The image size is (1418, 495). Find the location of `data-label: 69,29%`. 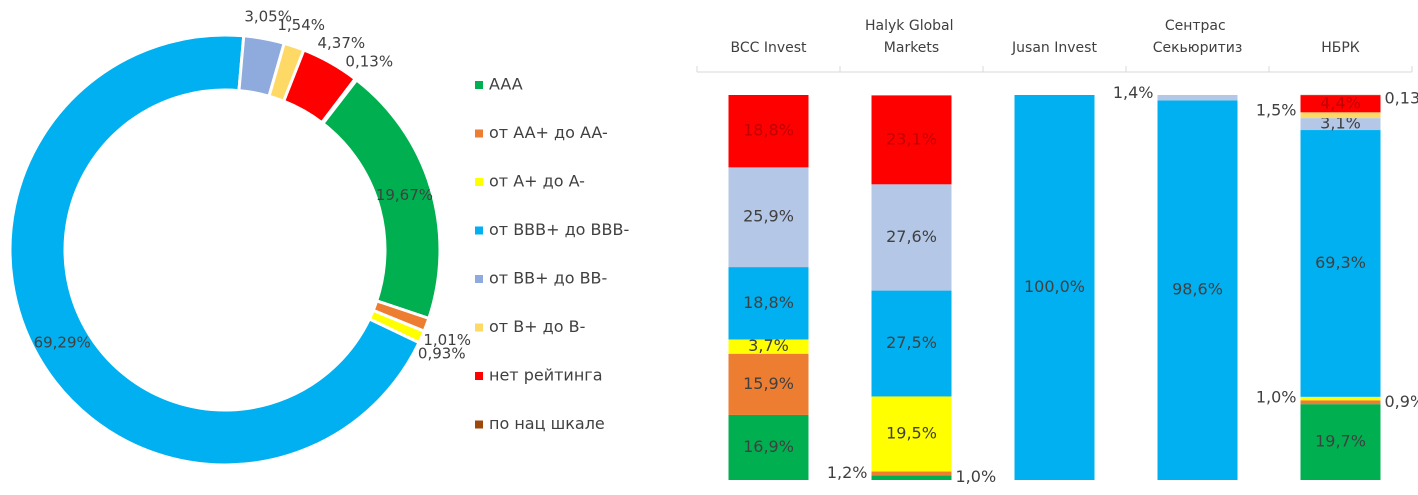

data-label: 69,29% is located at coordinates (62, 342).